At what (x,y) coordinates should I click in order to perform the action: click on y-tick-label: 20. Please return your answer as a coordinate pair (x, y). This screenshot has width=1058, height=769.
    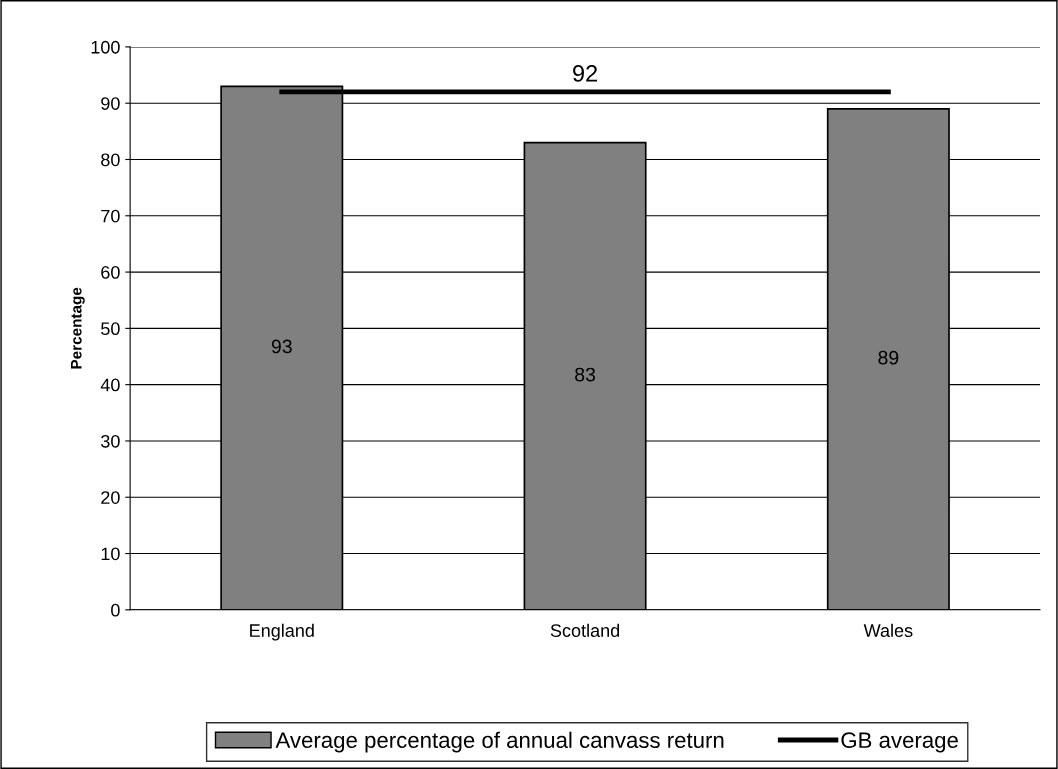
    Looking at the image, I should click on (110, 497).